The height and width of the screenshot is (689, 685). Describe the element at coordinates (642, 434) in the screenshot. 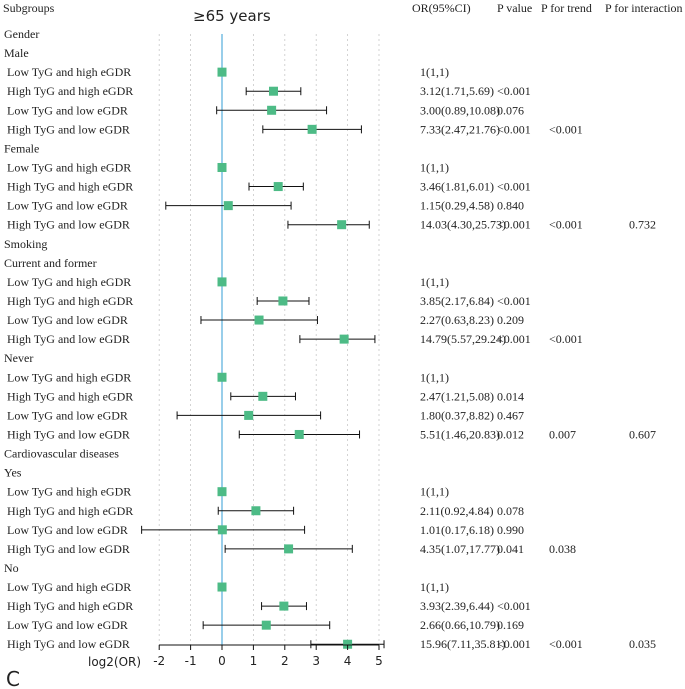

I see `p-interaction-value: 0.607` at that location.